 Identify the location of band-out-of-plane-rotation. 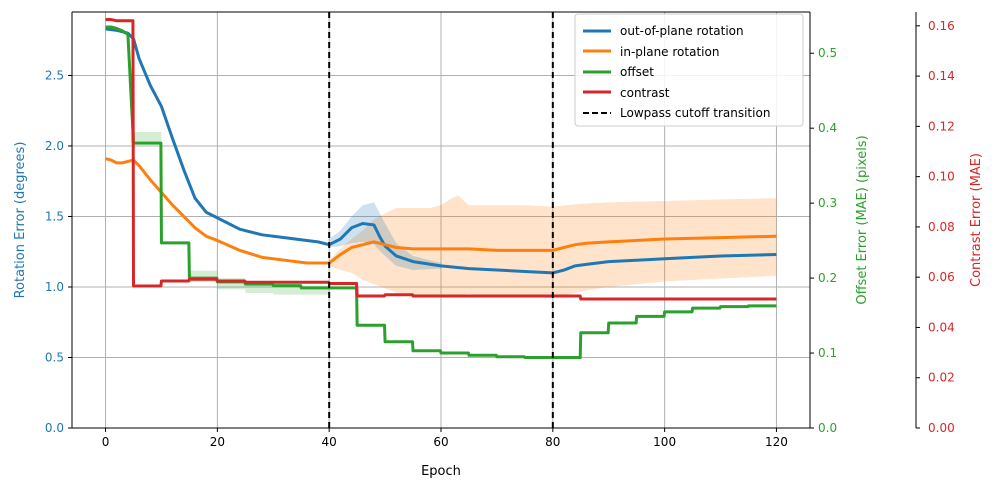
(385, 236).